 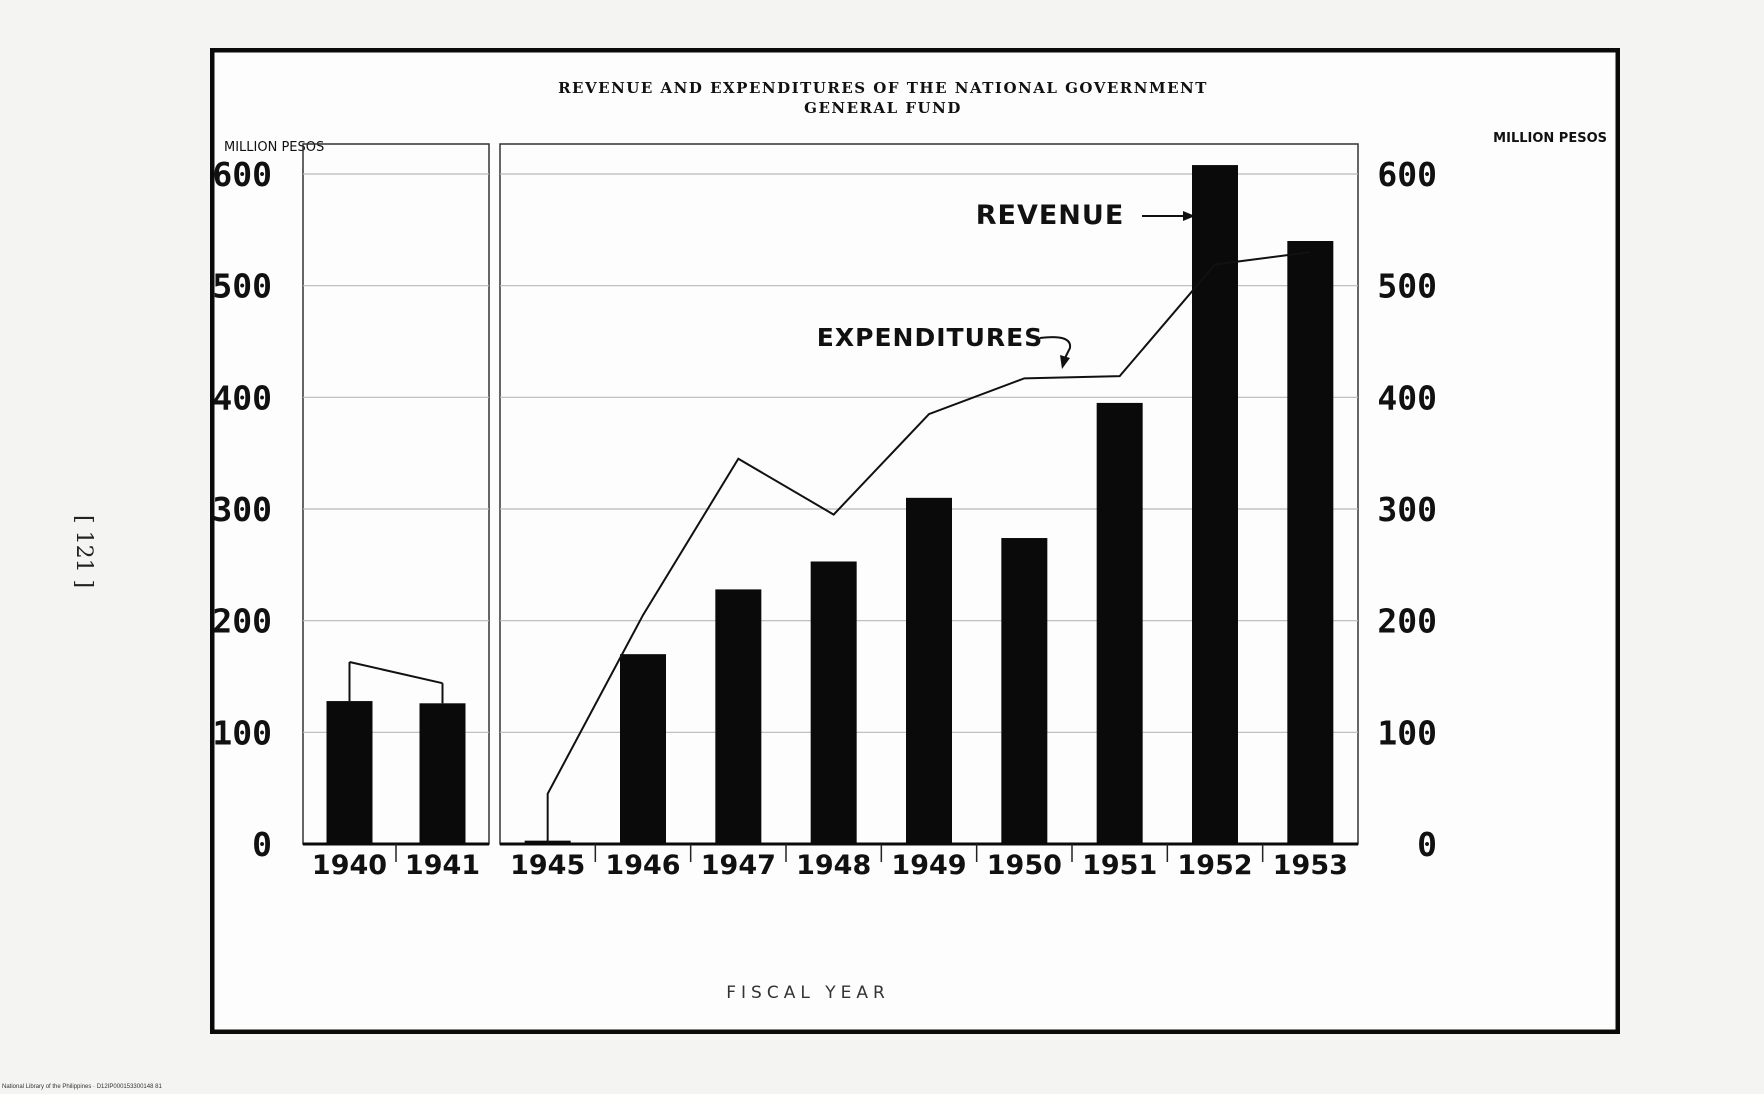 What do you see at coordinates (262, 844) in the screenshot?
I see `y-tick-label-left: 0` at bounding box center [262, 844].